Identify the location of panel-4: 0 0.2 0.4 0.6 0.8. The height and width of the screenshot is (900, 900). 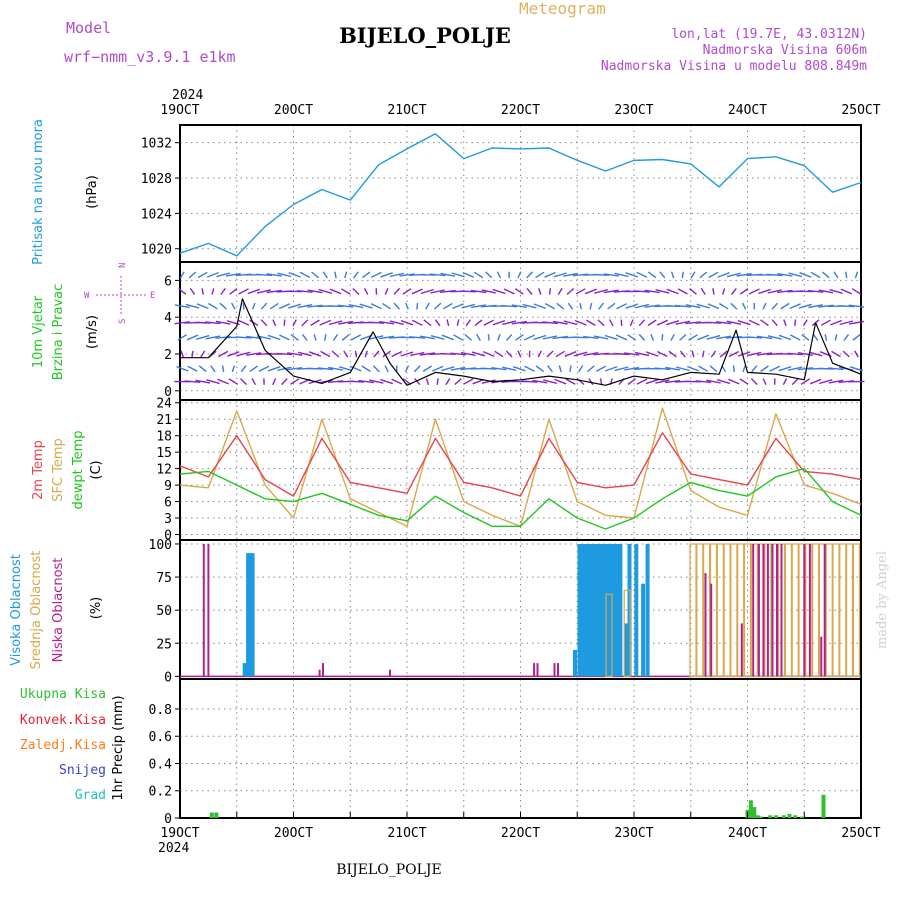
(505, 752).